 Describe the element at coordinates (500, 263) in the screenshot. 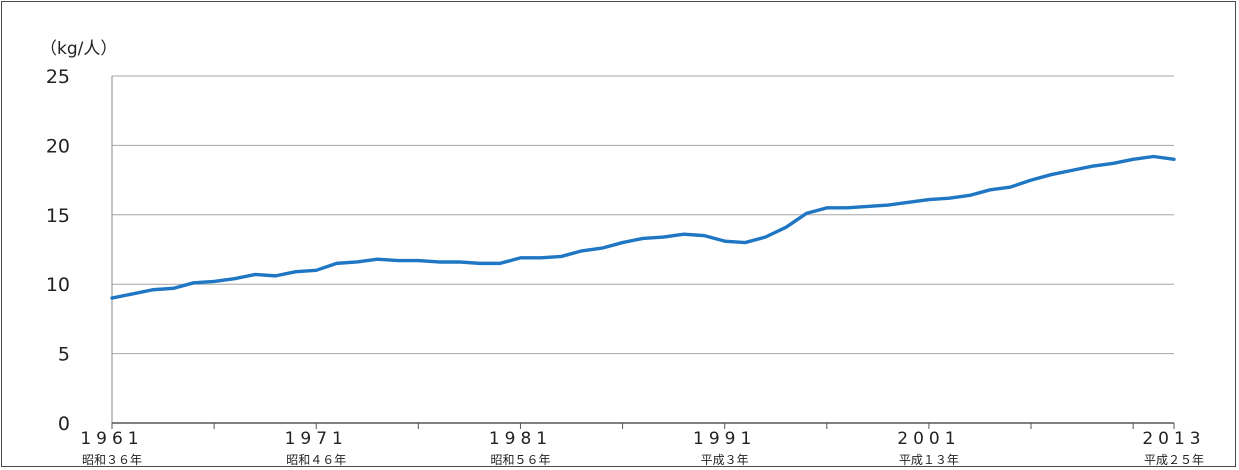

I see `data-point-1980` at that location.